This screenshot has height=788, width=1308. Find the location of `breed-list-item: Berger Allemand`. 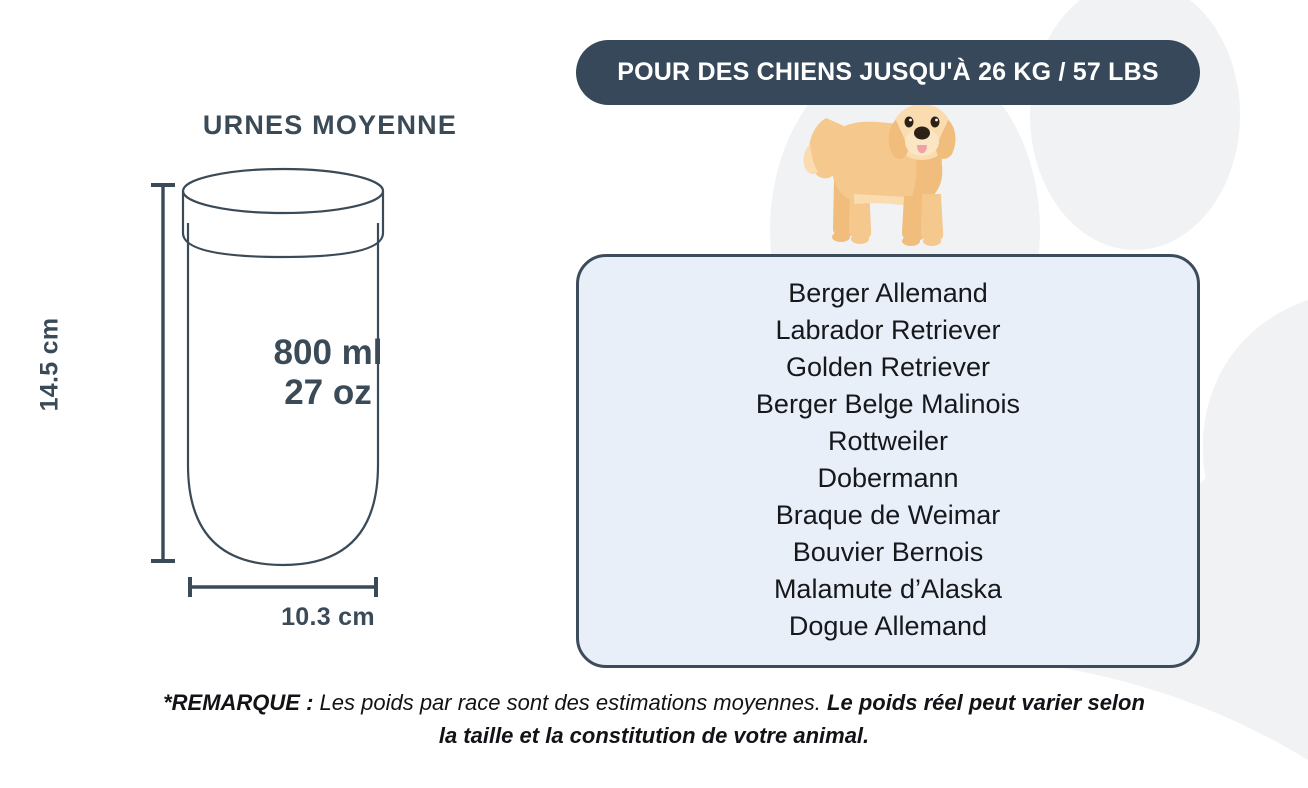

breed-list-item: Berger Allemand is located at coordinates (888, 293).